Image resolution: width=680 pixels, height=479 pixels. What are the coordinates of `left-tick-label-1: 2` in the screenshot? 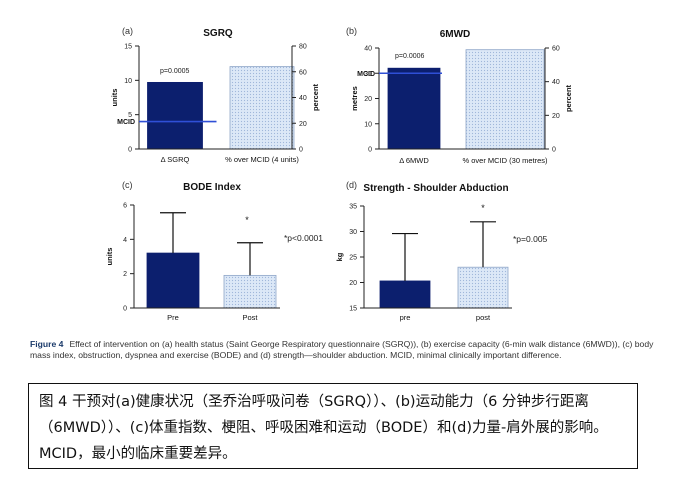 It's located at (125, 274).